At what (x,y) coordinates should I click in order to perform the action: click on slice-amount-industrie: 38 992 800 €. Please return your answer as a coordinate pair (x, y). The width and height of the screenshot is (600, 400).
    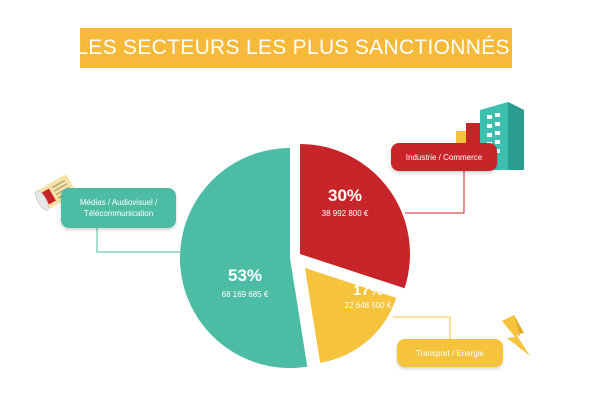
    Looking at the image, I should click on (345, 213).